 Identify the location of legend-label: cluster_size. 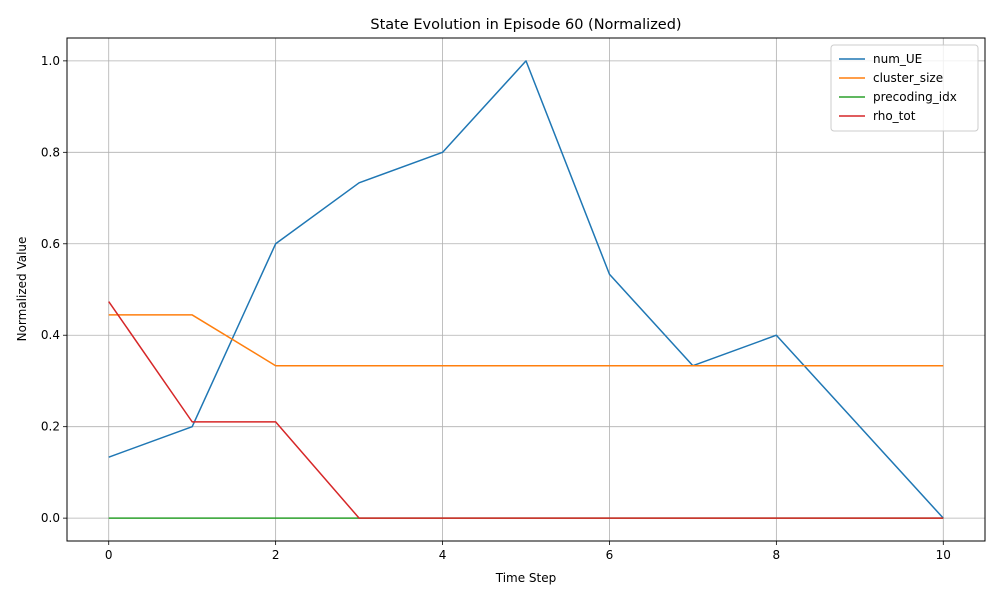
(908, 78).